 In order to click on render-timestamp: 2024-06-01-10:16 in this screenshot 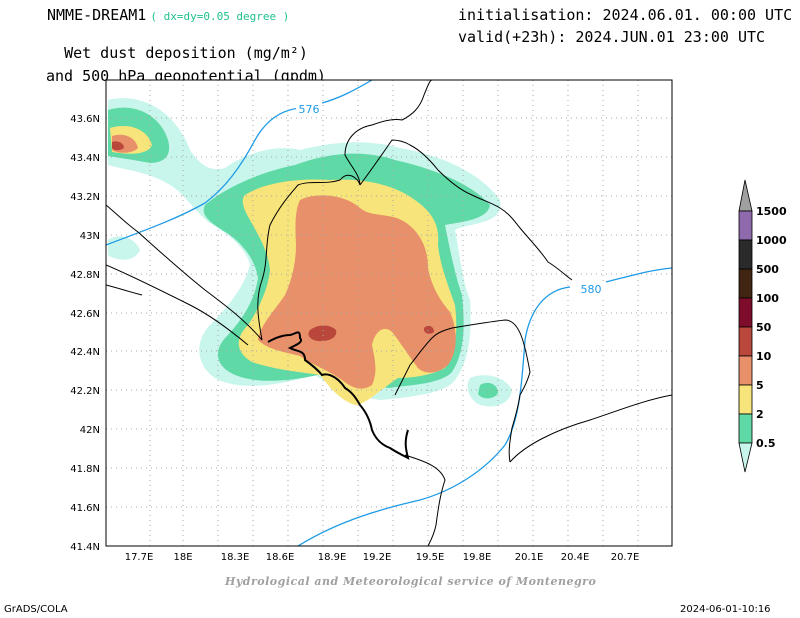, I will do `click(725, 609)`.